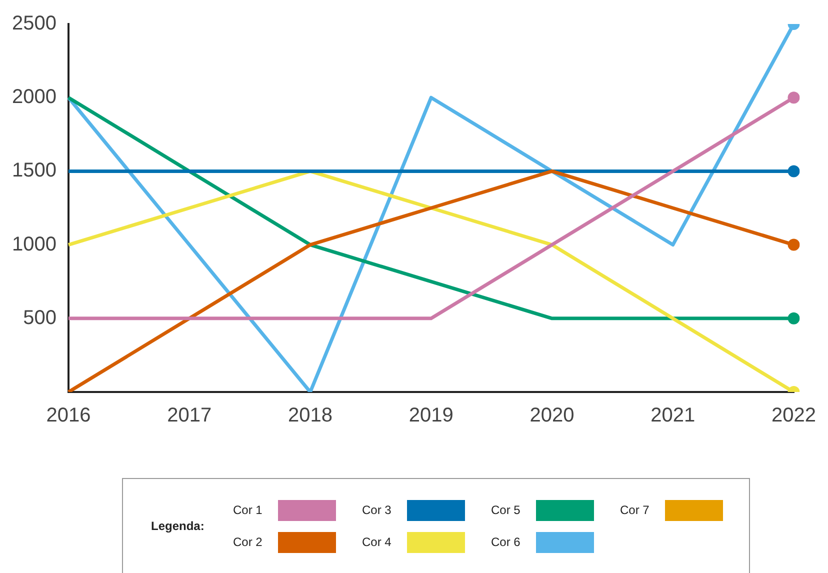  Describe the element at coordinates (178, 526) in the screenshot. I see `legend-title: Legenda:` at that location.